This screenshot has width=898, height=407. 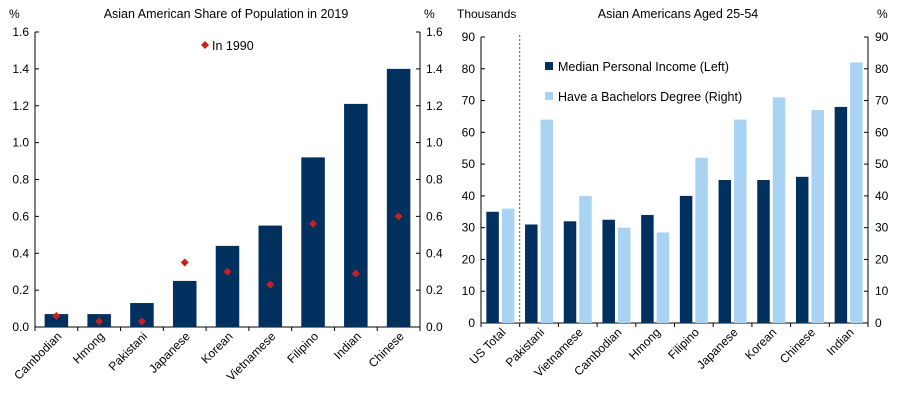 What do you see at coordinates (882, 132) in the screenshot?
I see `right-tick-label: 60` at bounding box center [882, 132].